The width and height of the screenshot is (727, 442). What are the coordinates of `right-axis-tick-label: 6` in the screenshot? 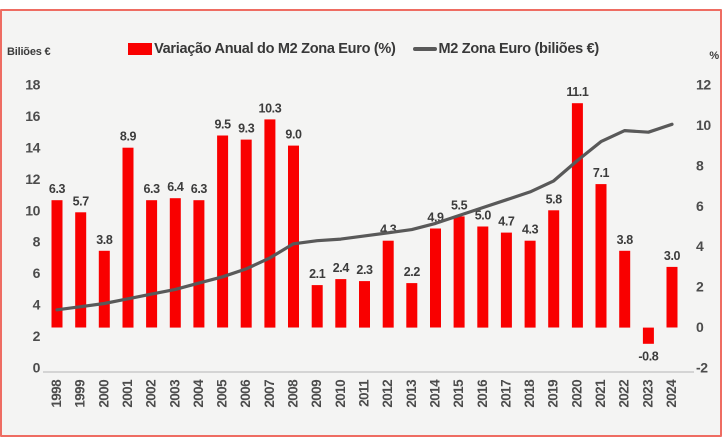 It's located at (700, 206).